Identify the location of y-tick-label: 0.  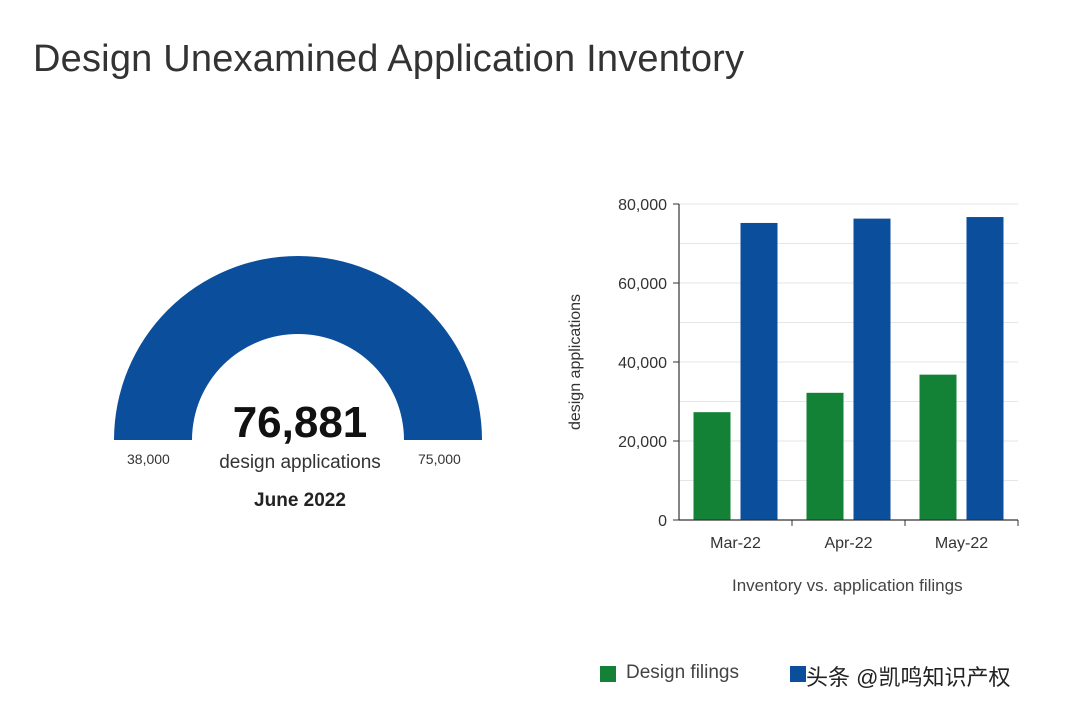
(662, 521).